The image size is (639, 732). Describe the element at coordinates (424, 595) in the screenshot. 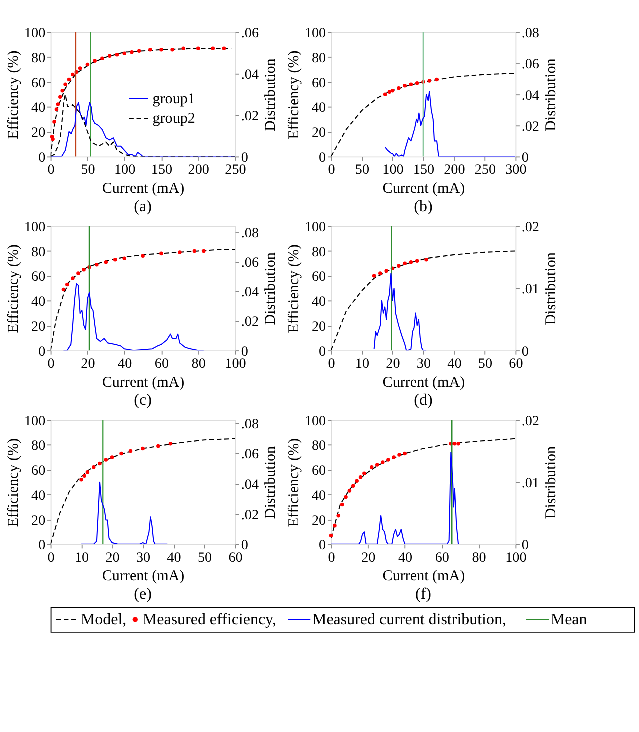

I see `text: (f)` at that location.